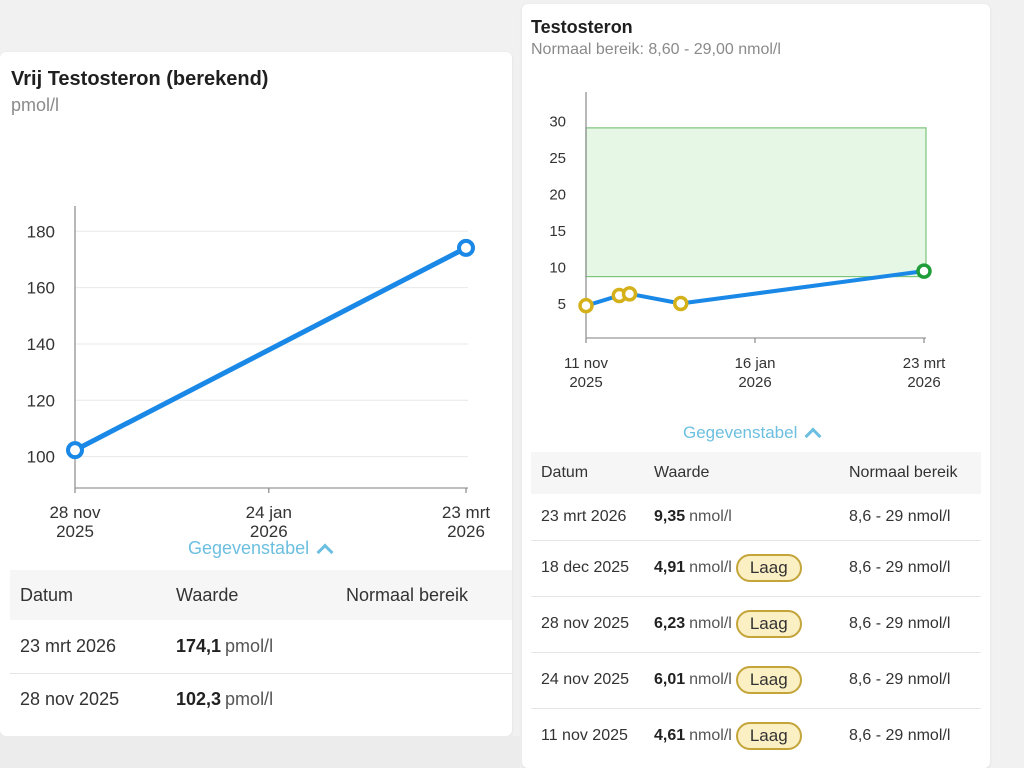 This screenshot has height=768, width=1024. Describe the element at coordinates (670, 680) in the screenshot. I see `value-number: 6,01` at that location.